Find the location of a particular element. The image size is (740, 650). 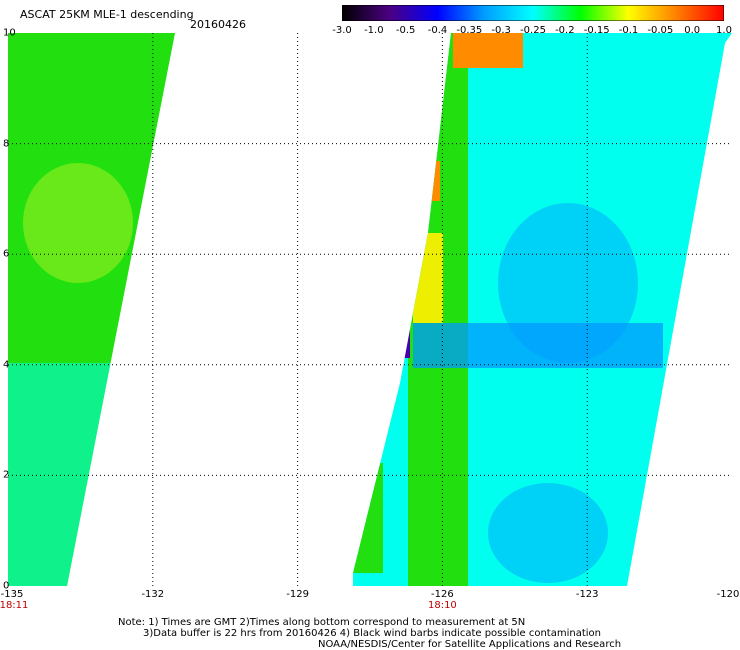

colorbar-tick-label: -0.2 is located at coordinates (565, 30).